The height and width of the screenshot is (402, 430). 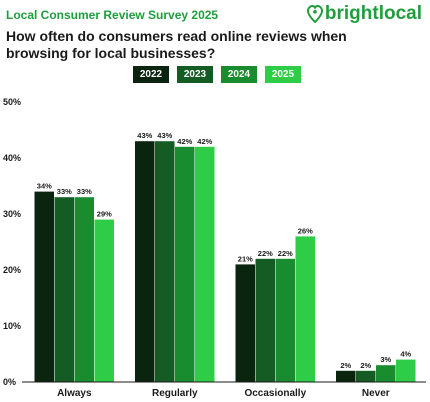 I want to click on data-label: 34%, so click(x=44, y=186).